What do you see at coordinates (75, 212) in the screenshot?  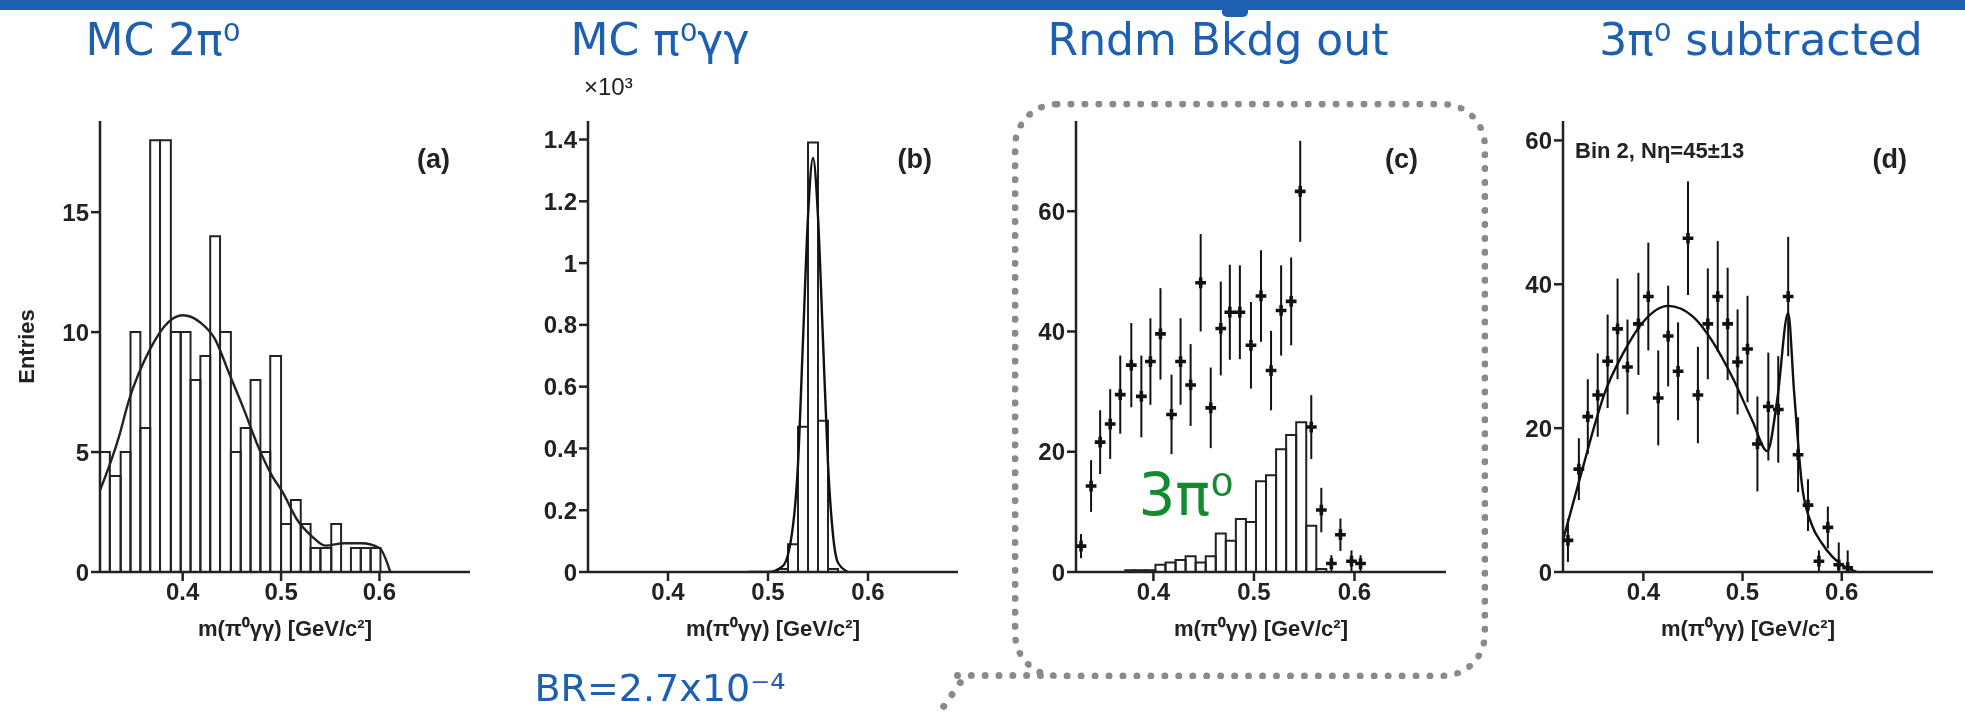 I see `y-tick-label: 15` at bounding box center [75, 212].